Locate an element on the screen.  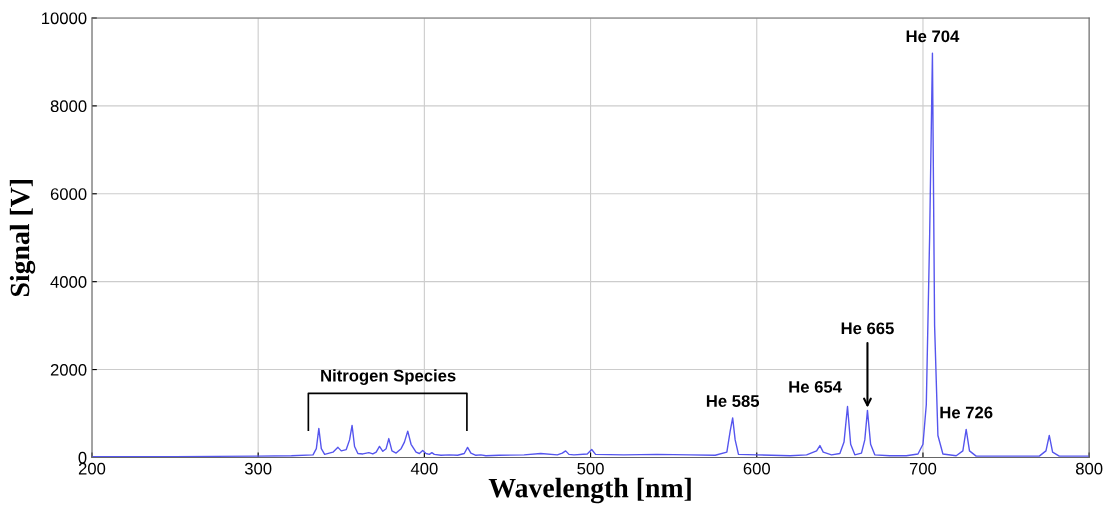
y-axis-title: Signal [V] is located at coordinates (22, 238).